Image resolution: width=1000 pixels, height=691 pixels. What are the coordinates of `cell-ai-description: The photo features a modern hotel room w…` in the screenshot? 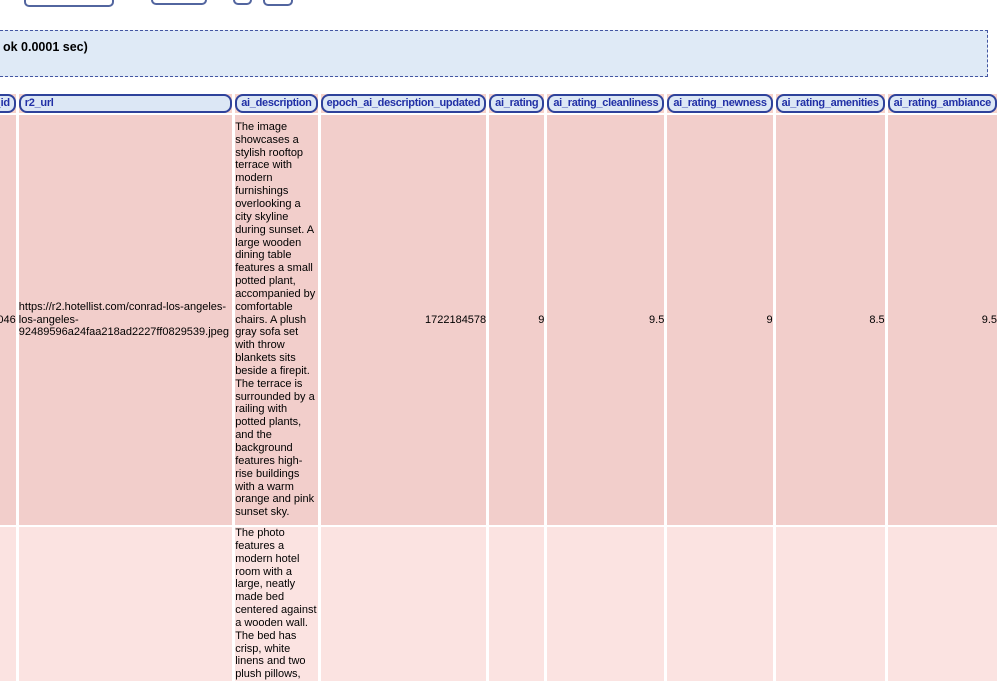 It's located at (276, 604).